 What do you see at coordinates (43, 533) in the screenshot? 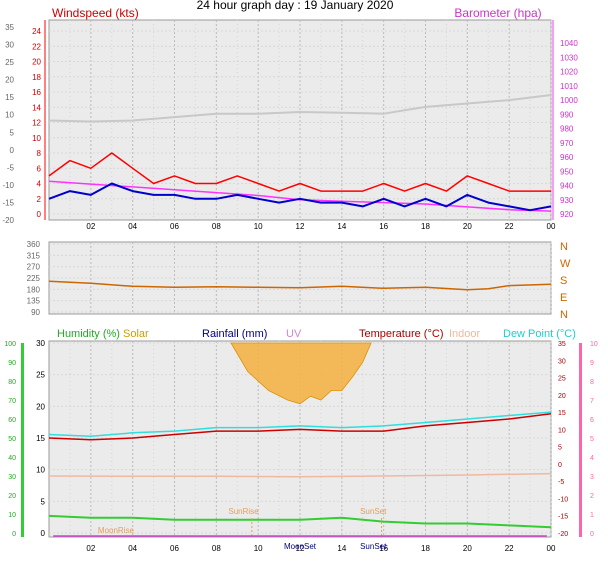
I see `y-tick-rainfall: 0` at bounding box center [43, 533].